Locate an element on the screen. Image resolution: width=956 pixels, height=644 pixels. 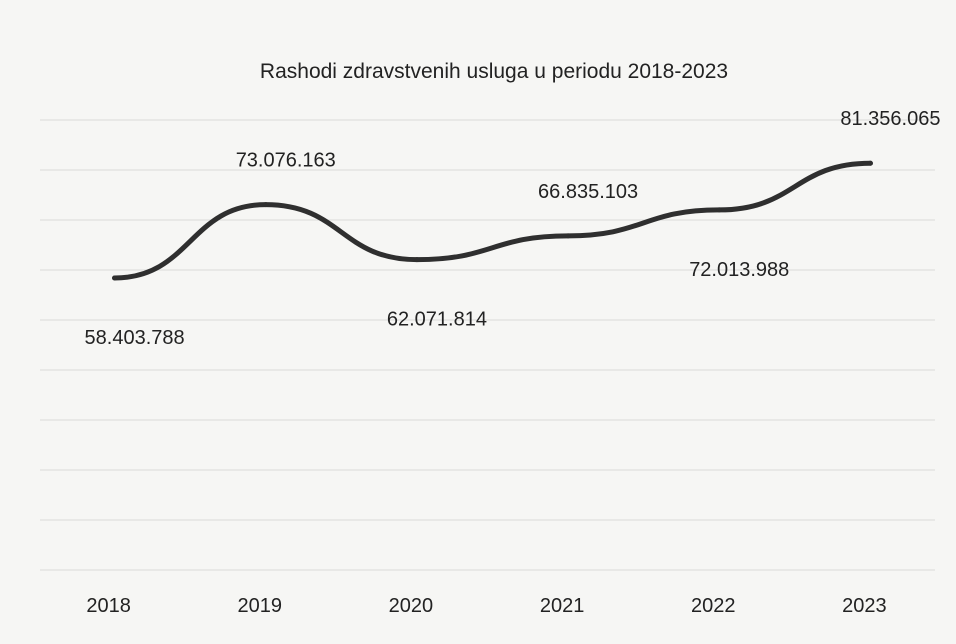
data-point-2023 is located at coordinates (870, 163).